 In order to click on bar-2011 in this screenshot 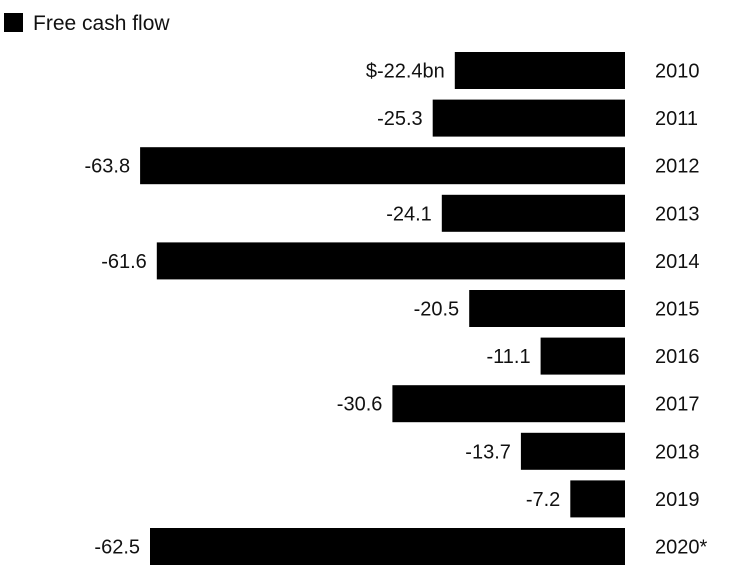, I will do `click(528, 118)`.